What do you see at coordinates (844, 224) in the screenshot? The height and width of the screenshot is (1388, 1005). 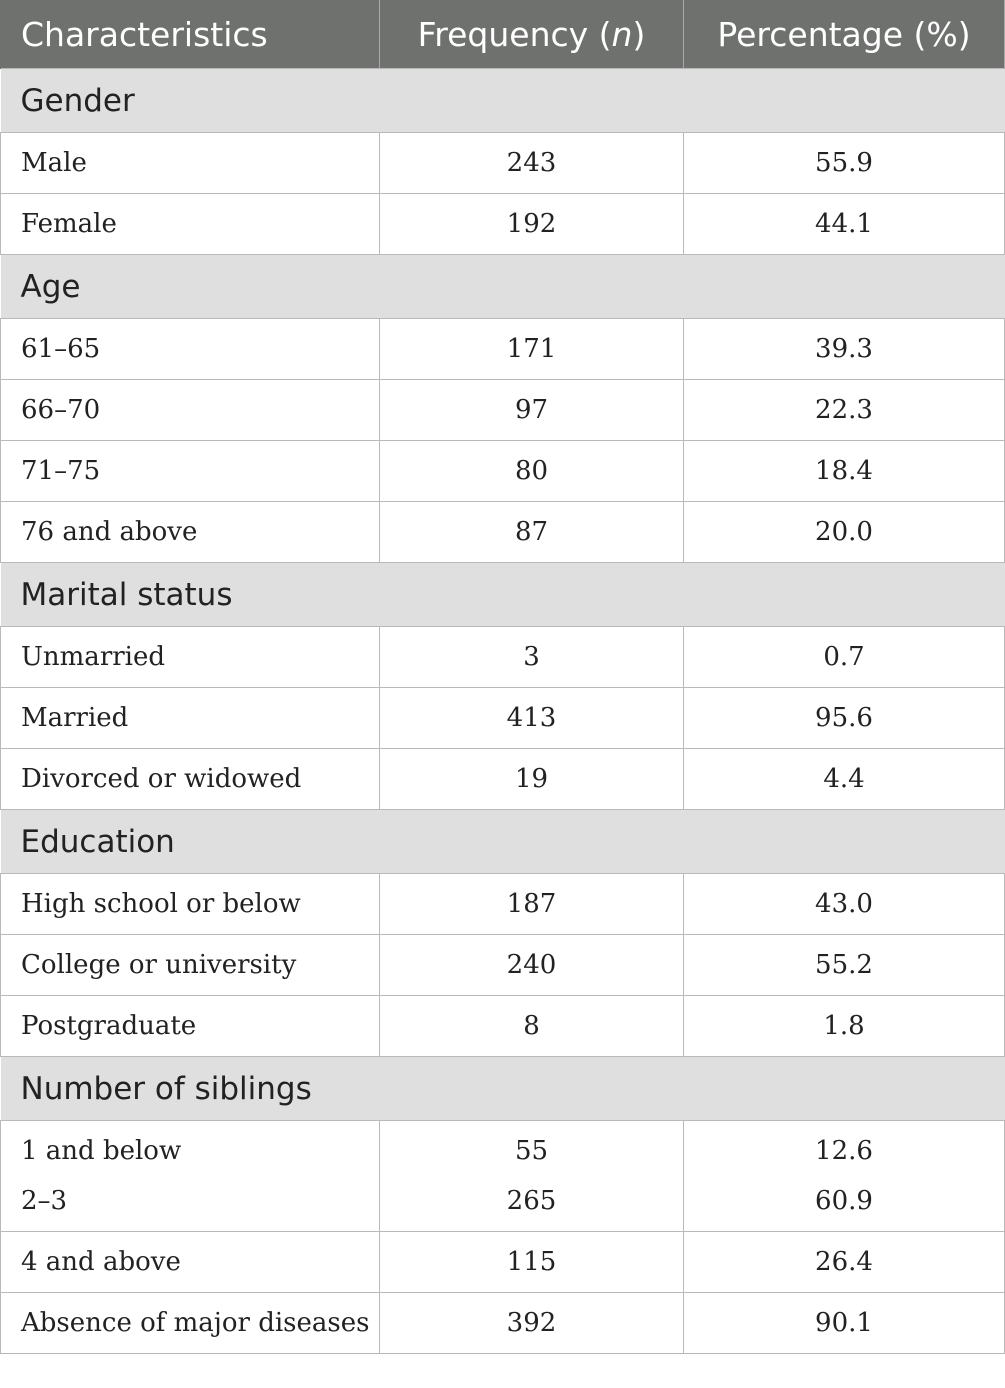 I see `row-percentage: 44.1` at bounding box center [844, 224].